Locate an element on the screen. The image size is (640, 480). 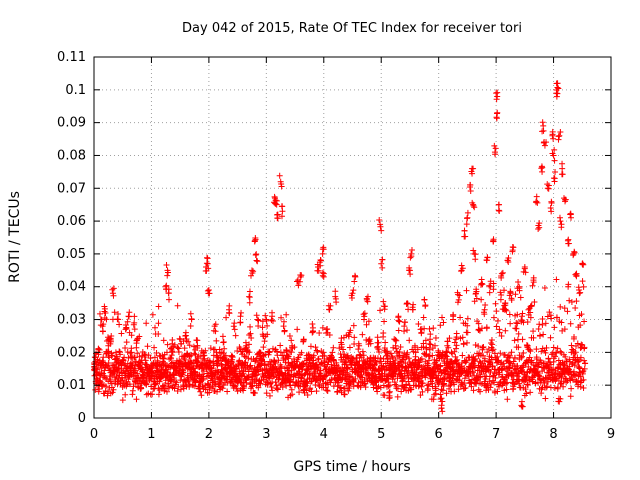
y-tick-label: 0.05 is located at coordinates (71, 254).